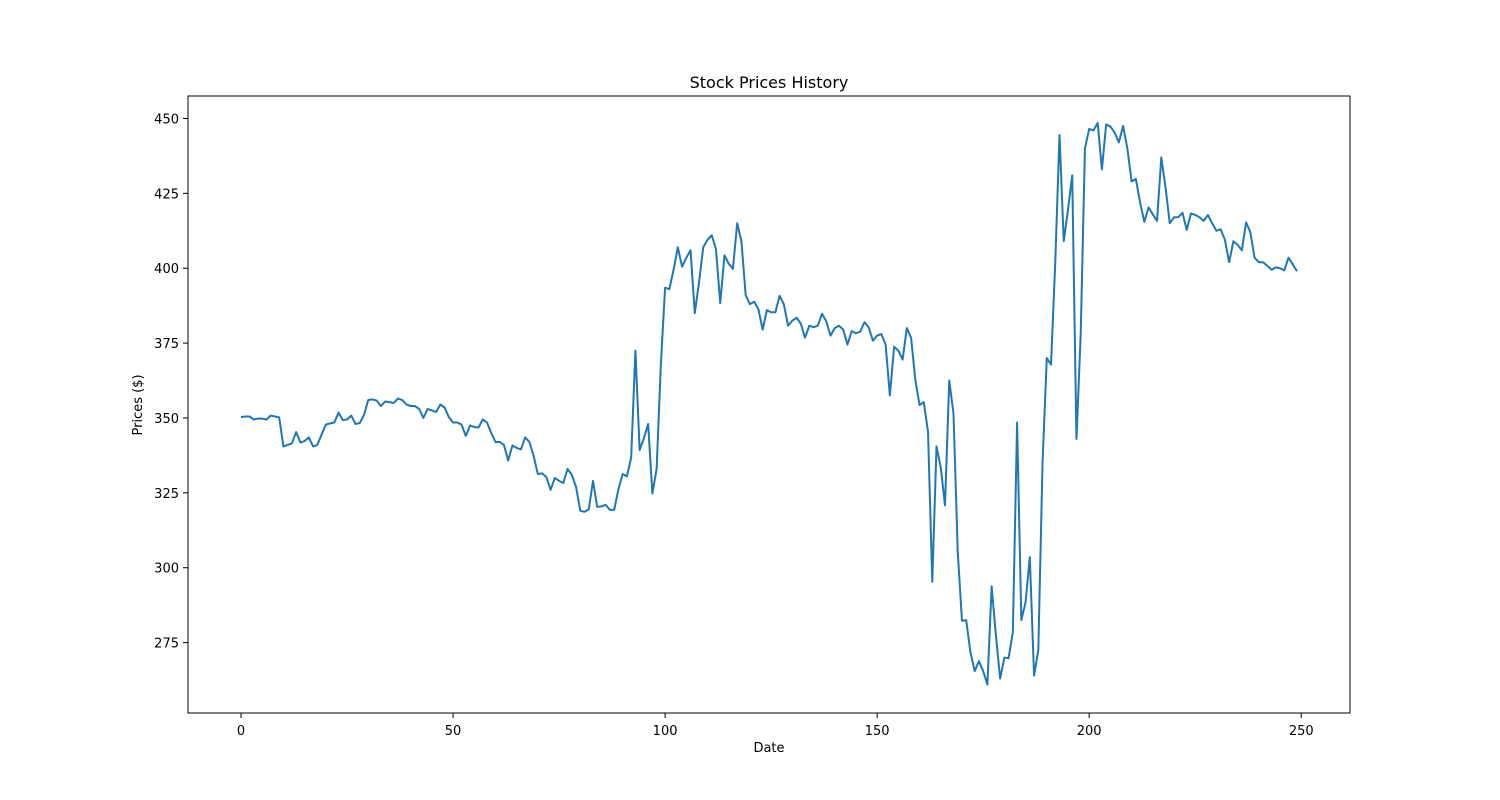  What do you see at coordinates (166, 569) in the screenshot?
I see `y-tick-label: 300` at bounding box center [166, 569].